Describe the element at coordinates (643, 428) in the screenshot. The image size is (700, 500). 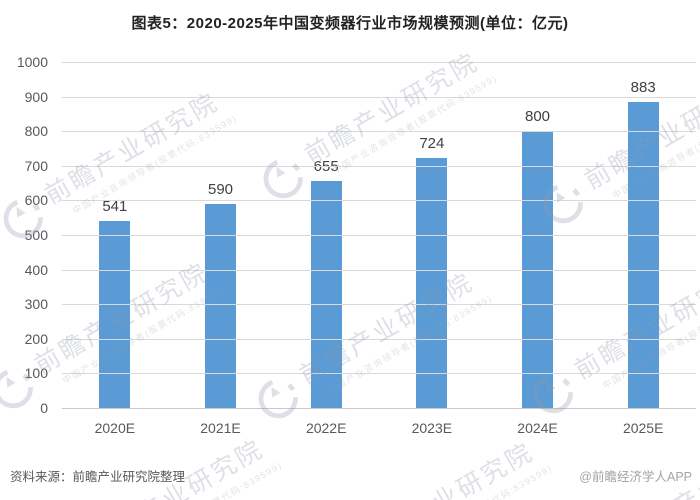
I see `x-tick-label: 2025E` at that location.